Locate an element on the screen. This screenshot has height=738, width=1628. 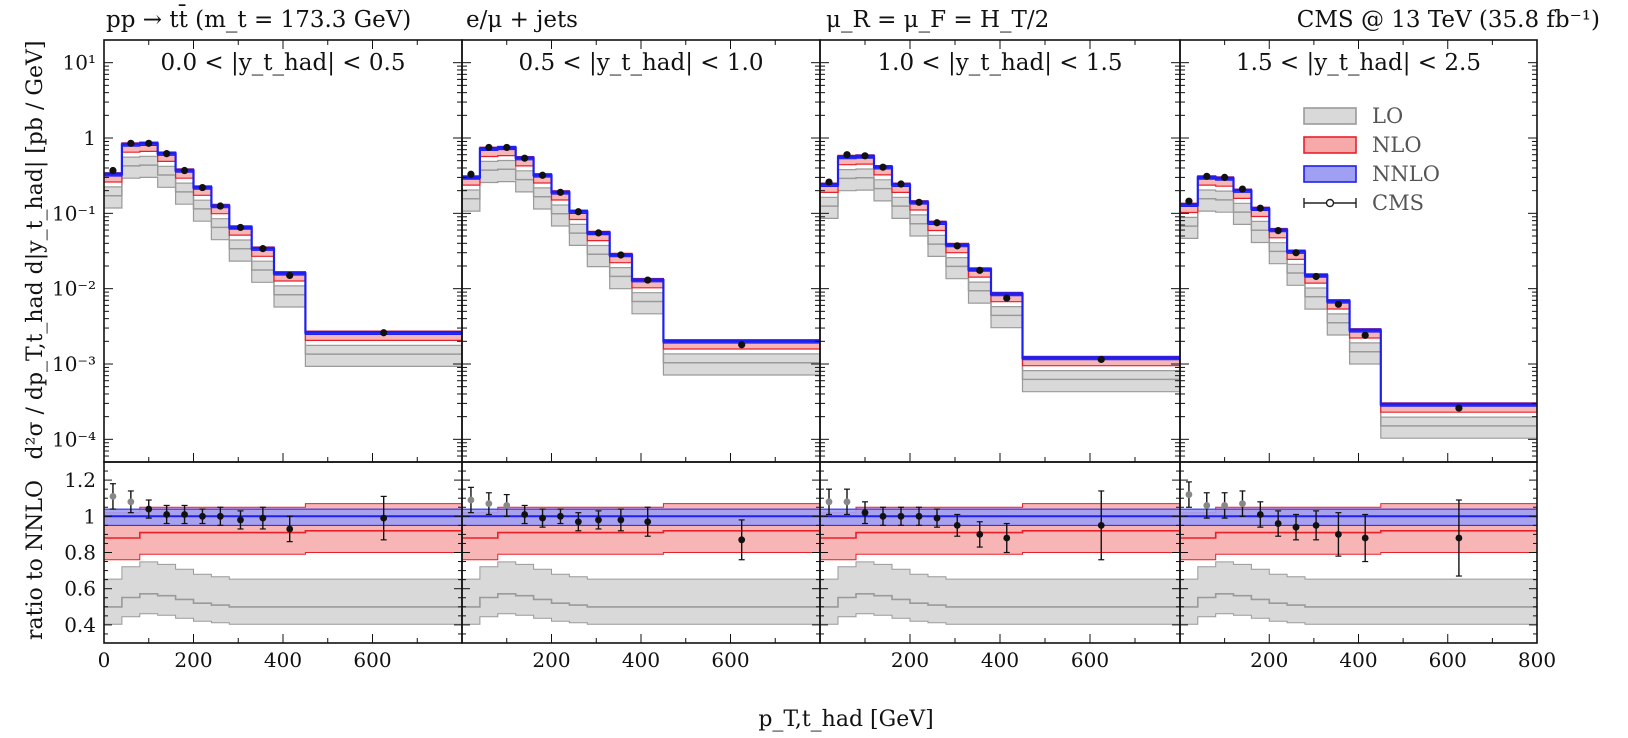
header-process: pp → tt̄ (m_t = 173.3 GeV) is located at coordinates (258, 19).